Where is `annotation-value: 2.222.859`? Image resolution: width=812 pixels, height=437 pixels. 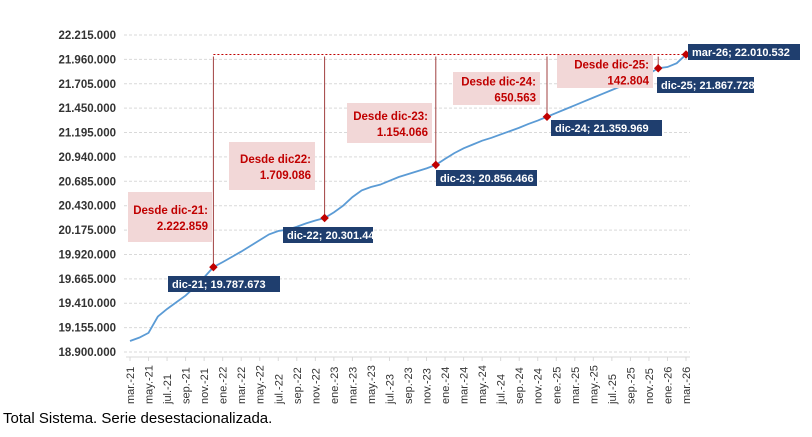 annotation-value: 2.222.859 is located at coordinates (182, 227).